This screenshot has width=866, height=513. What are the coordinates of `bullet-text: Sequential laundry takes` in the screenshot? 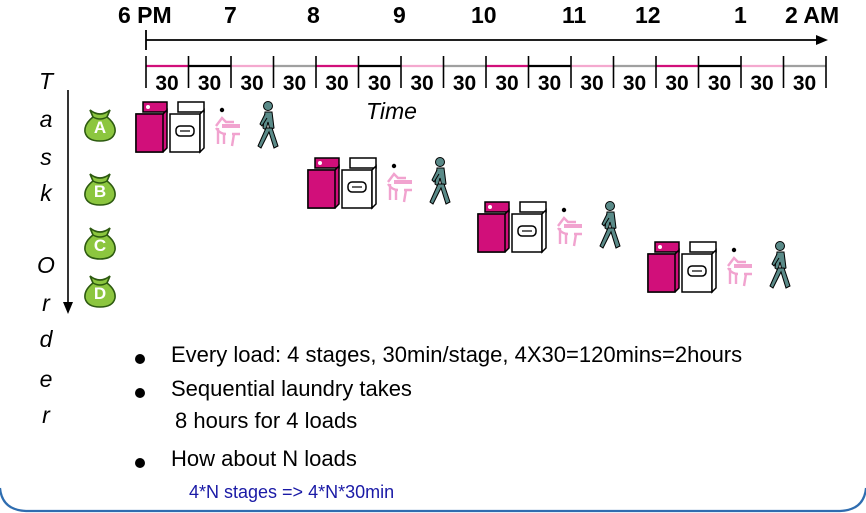 It's located at (291, 388).